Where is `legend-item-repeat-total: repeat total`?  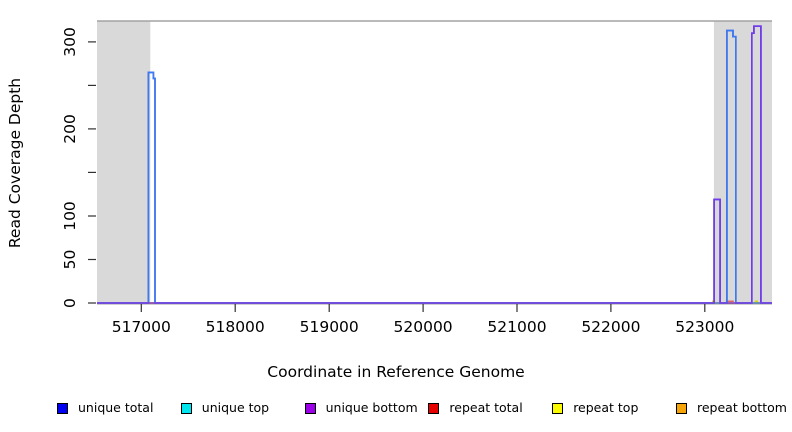 legend-item-repeat-total: repeat total is located at coordinates (475, 408).